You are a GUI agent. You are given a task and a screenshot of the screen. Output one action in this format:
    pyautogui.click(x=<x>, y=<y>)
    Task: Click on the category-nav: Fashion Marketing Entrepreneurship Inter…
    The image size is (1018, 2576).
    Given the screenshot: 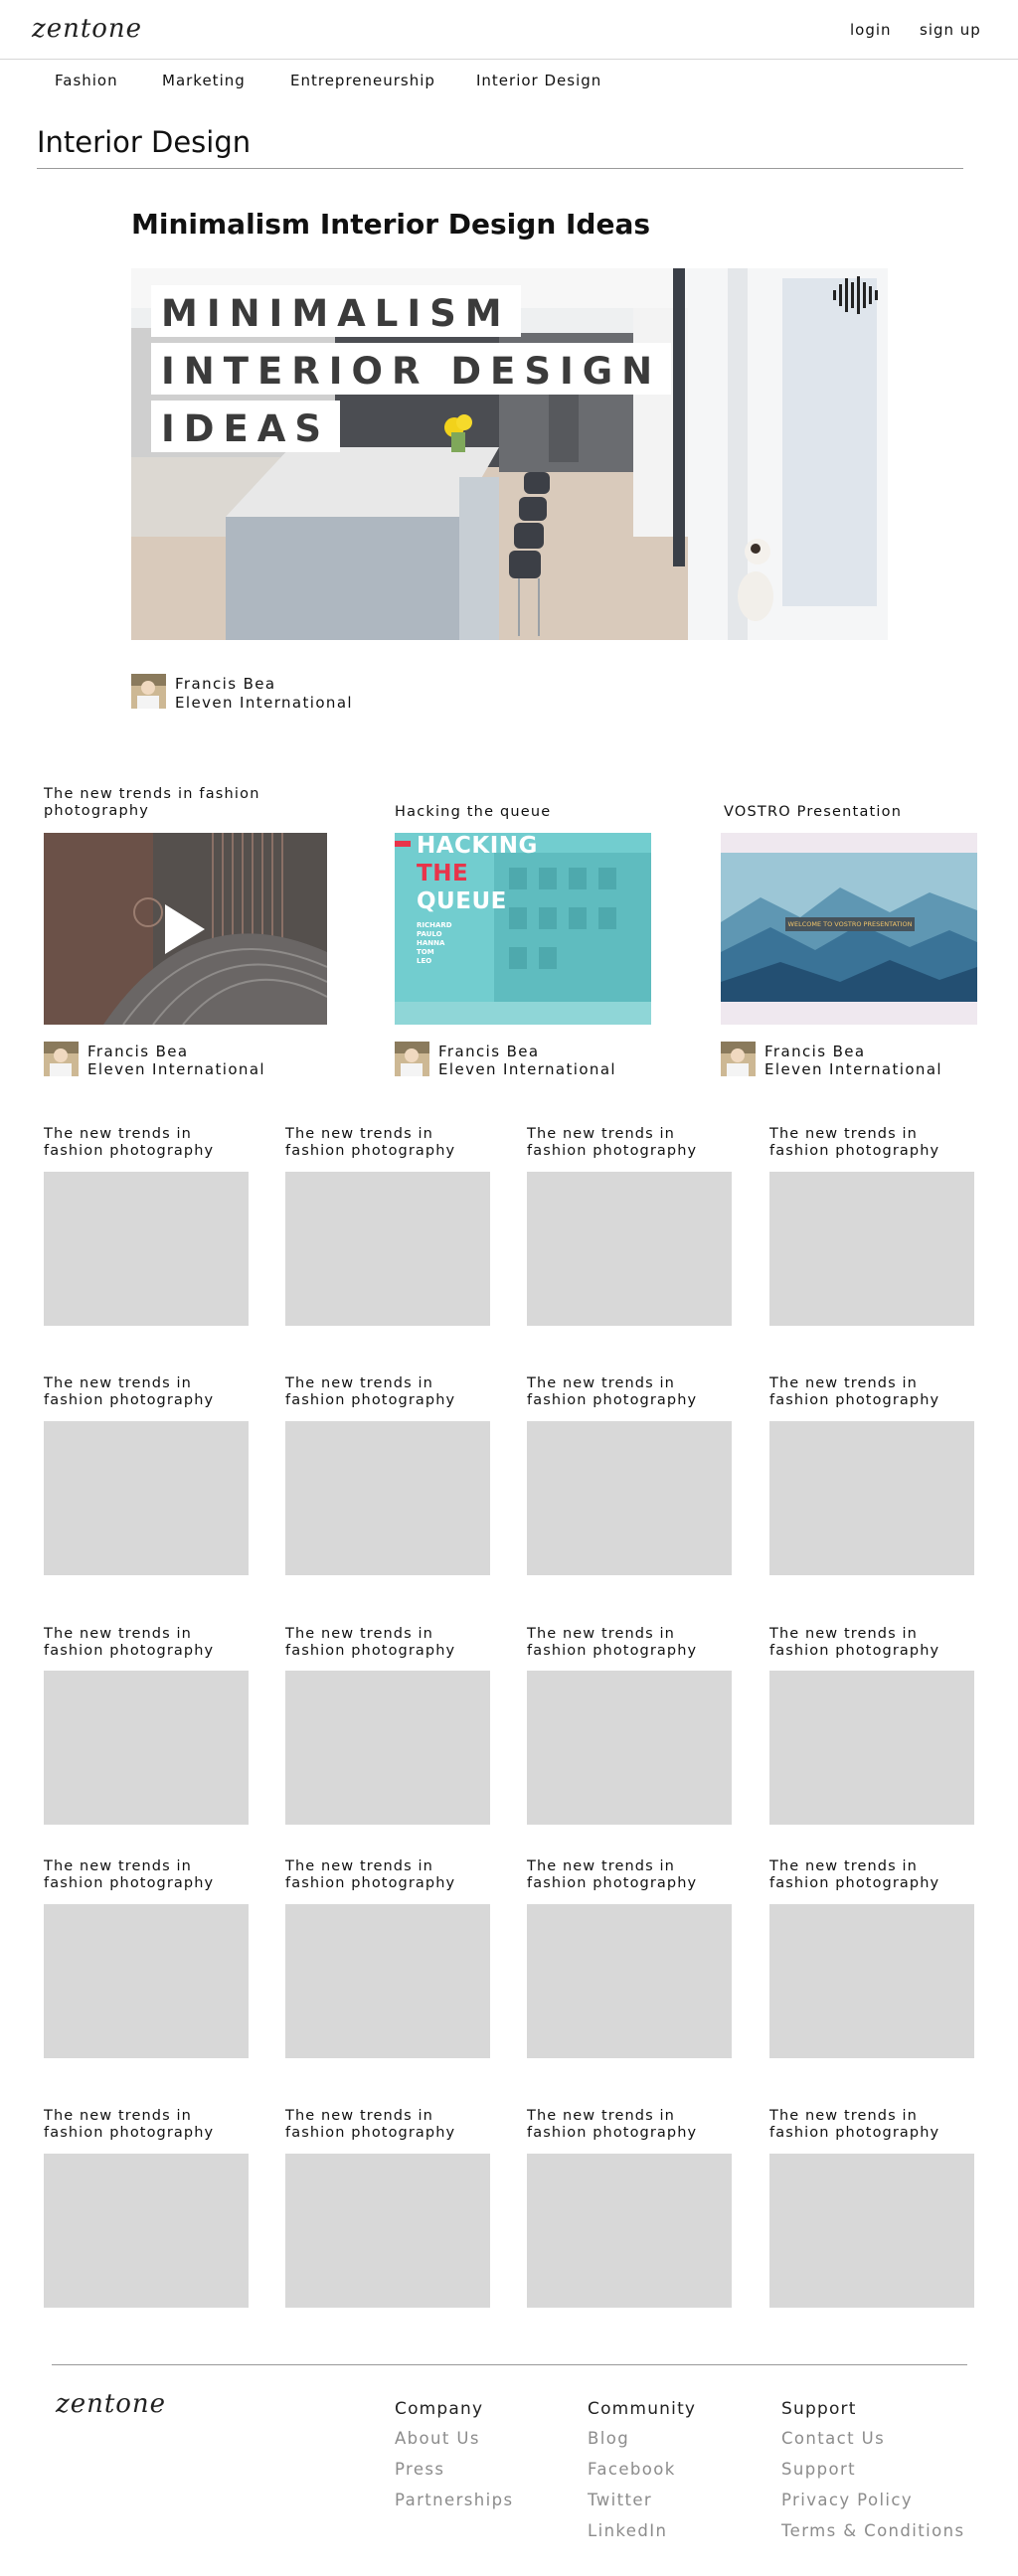 What is the action you would take?
    pyautogui.click(x=509, y=82)
    